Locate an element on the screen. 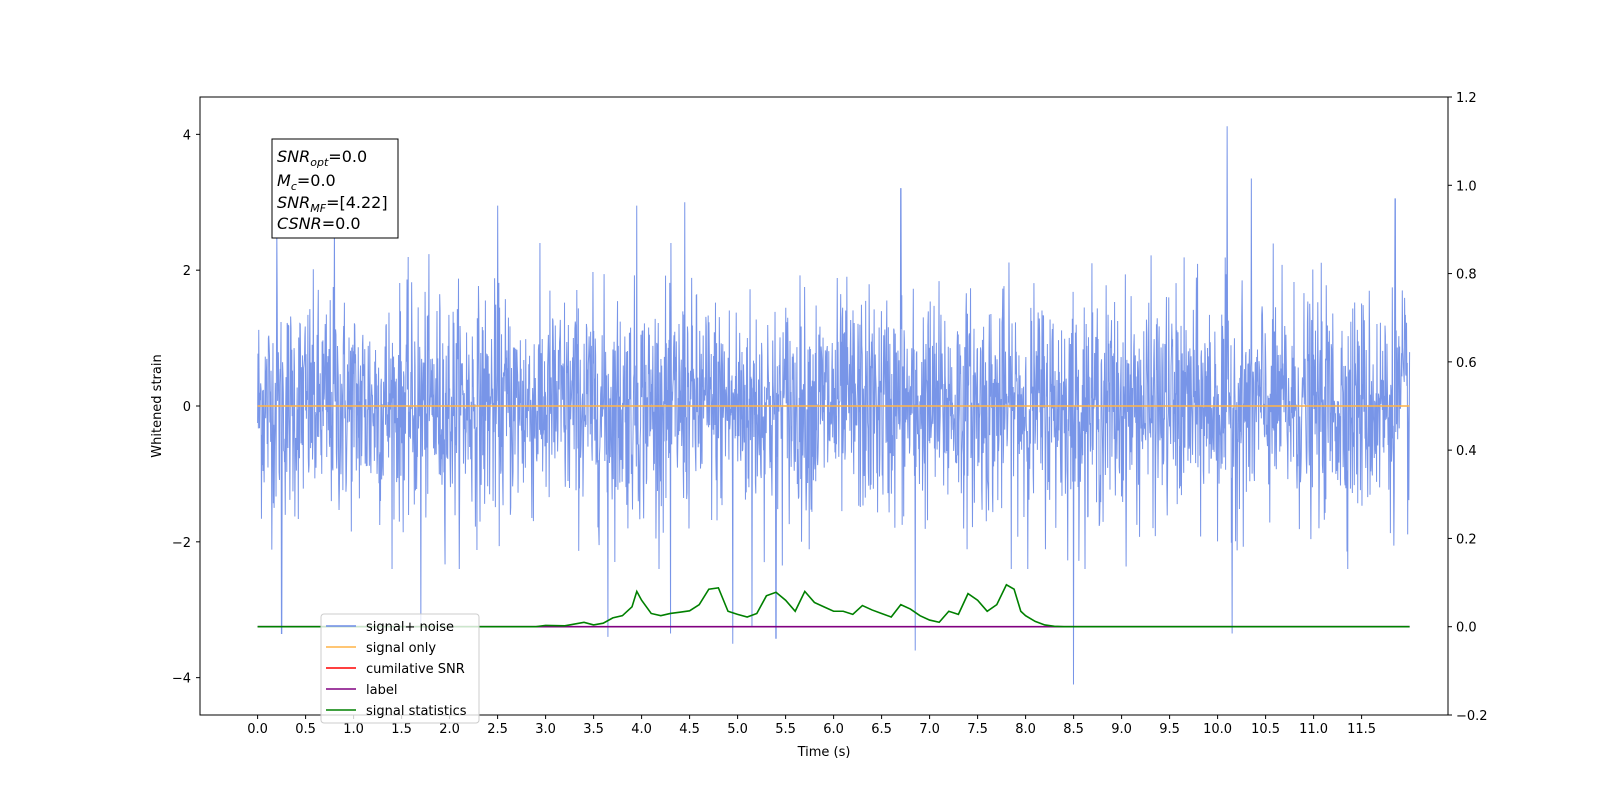  x-tick-label: 6.0 is located at coordinates (833, 729).